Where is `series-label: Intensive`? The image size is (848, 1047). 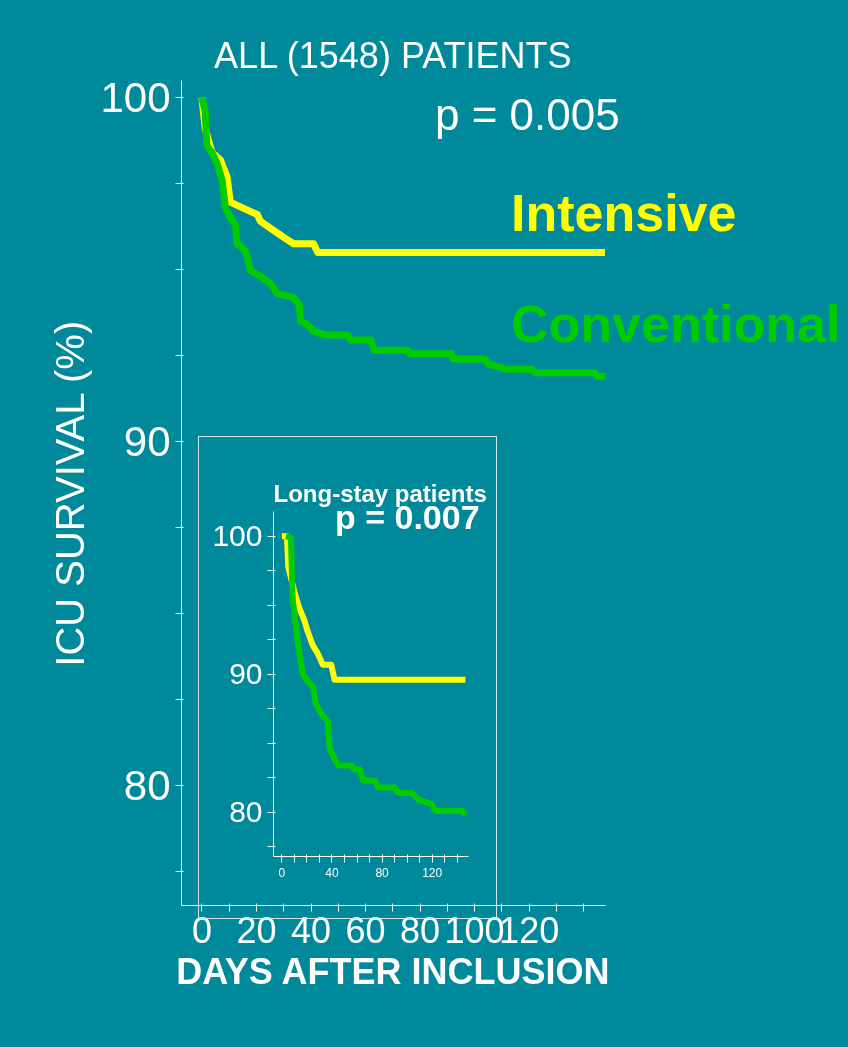 series-label: Intensive is located at coordinates (624, 213).